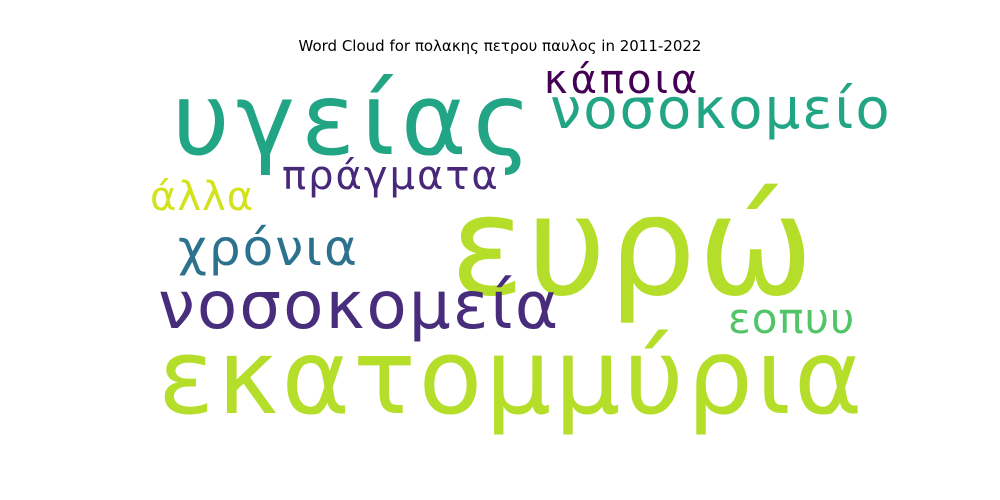  I want to click on word-ygeias: υγείας, so click(355, 119).